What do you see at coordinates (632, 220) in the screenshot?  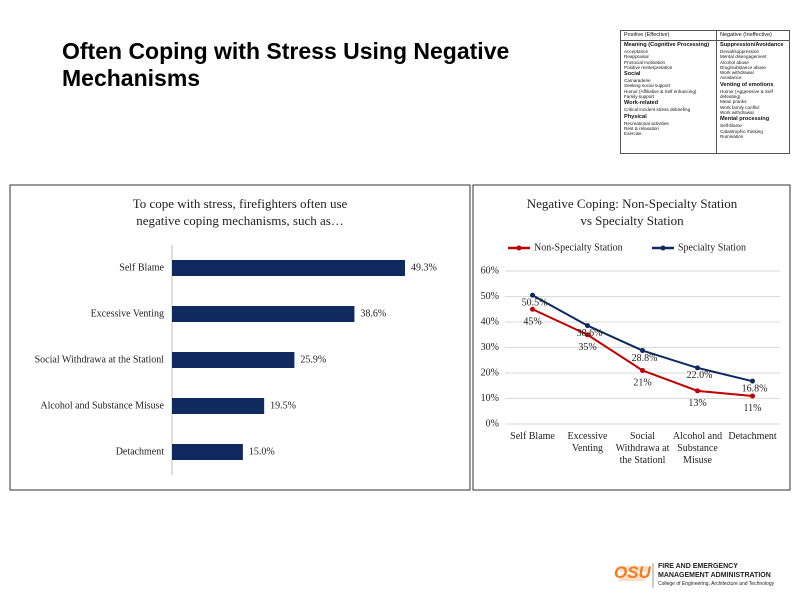 I see `title-line: vs Specialty Station` at bounding box center [632, 220].